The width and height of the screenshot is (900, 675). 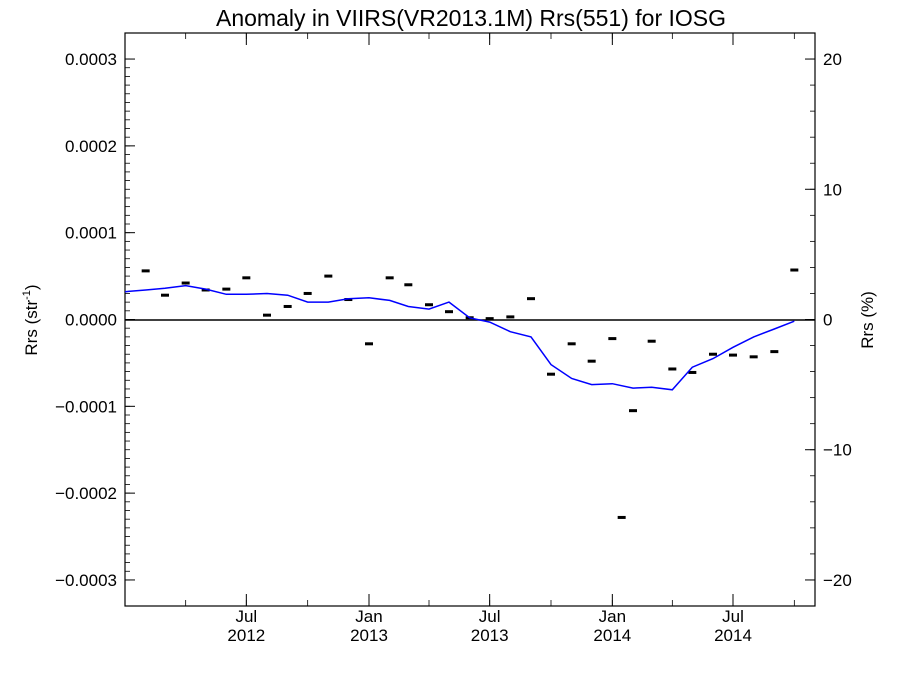 I want to click on left-tick-label: 0.0000, so click(x=91, y=320).